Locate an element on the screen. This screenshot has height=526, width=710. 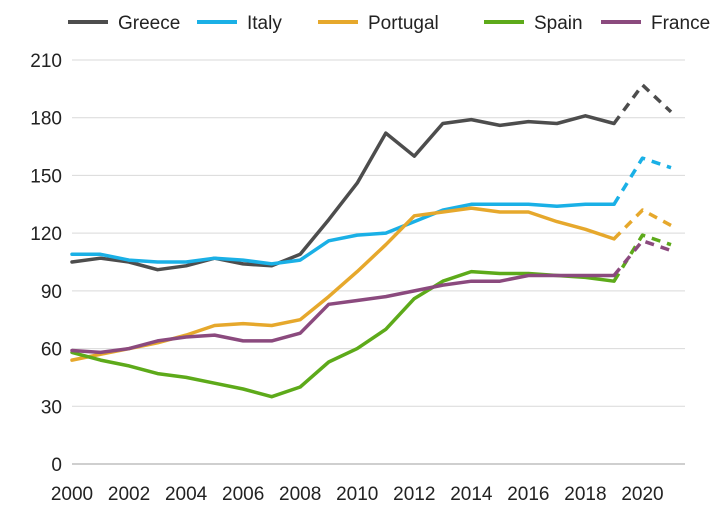
legend-item-portugal: Portugal is located at coordinates (378, 23).